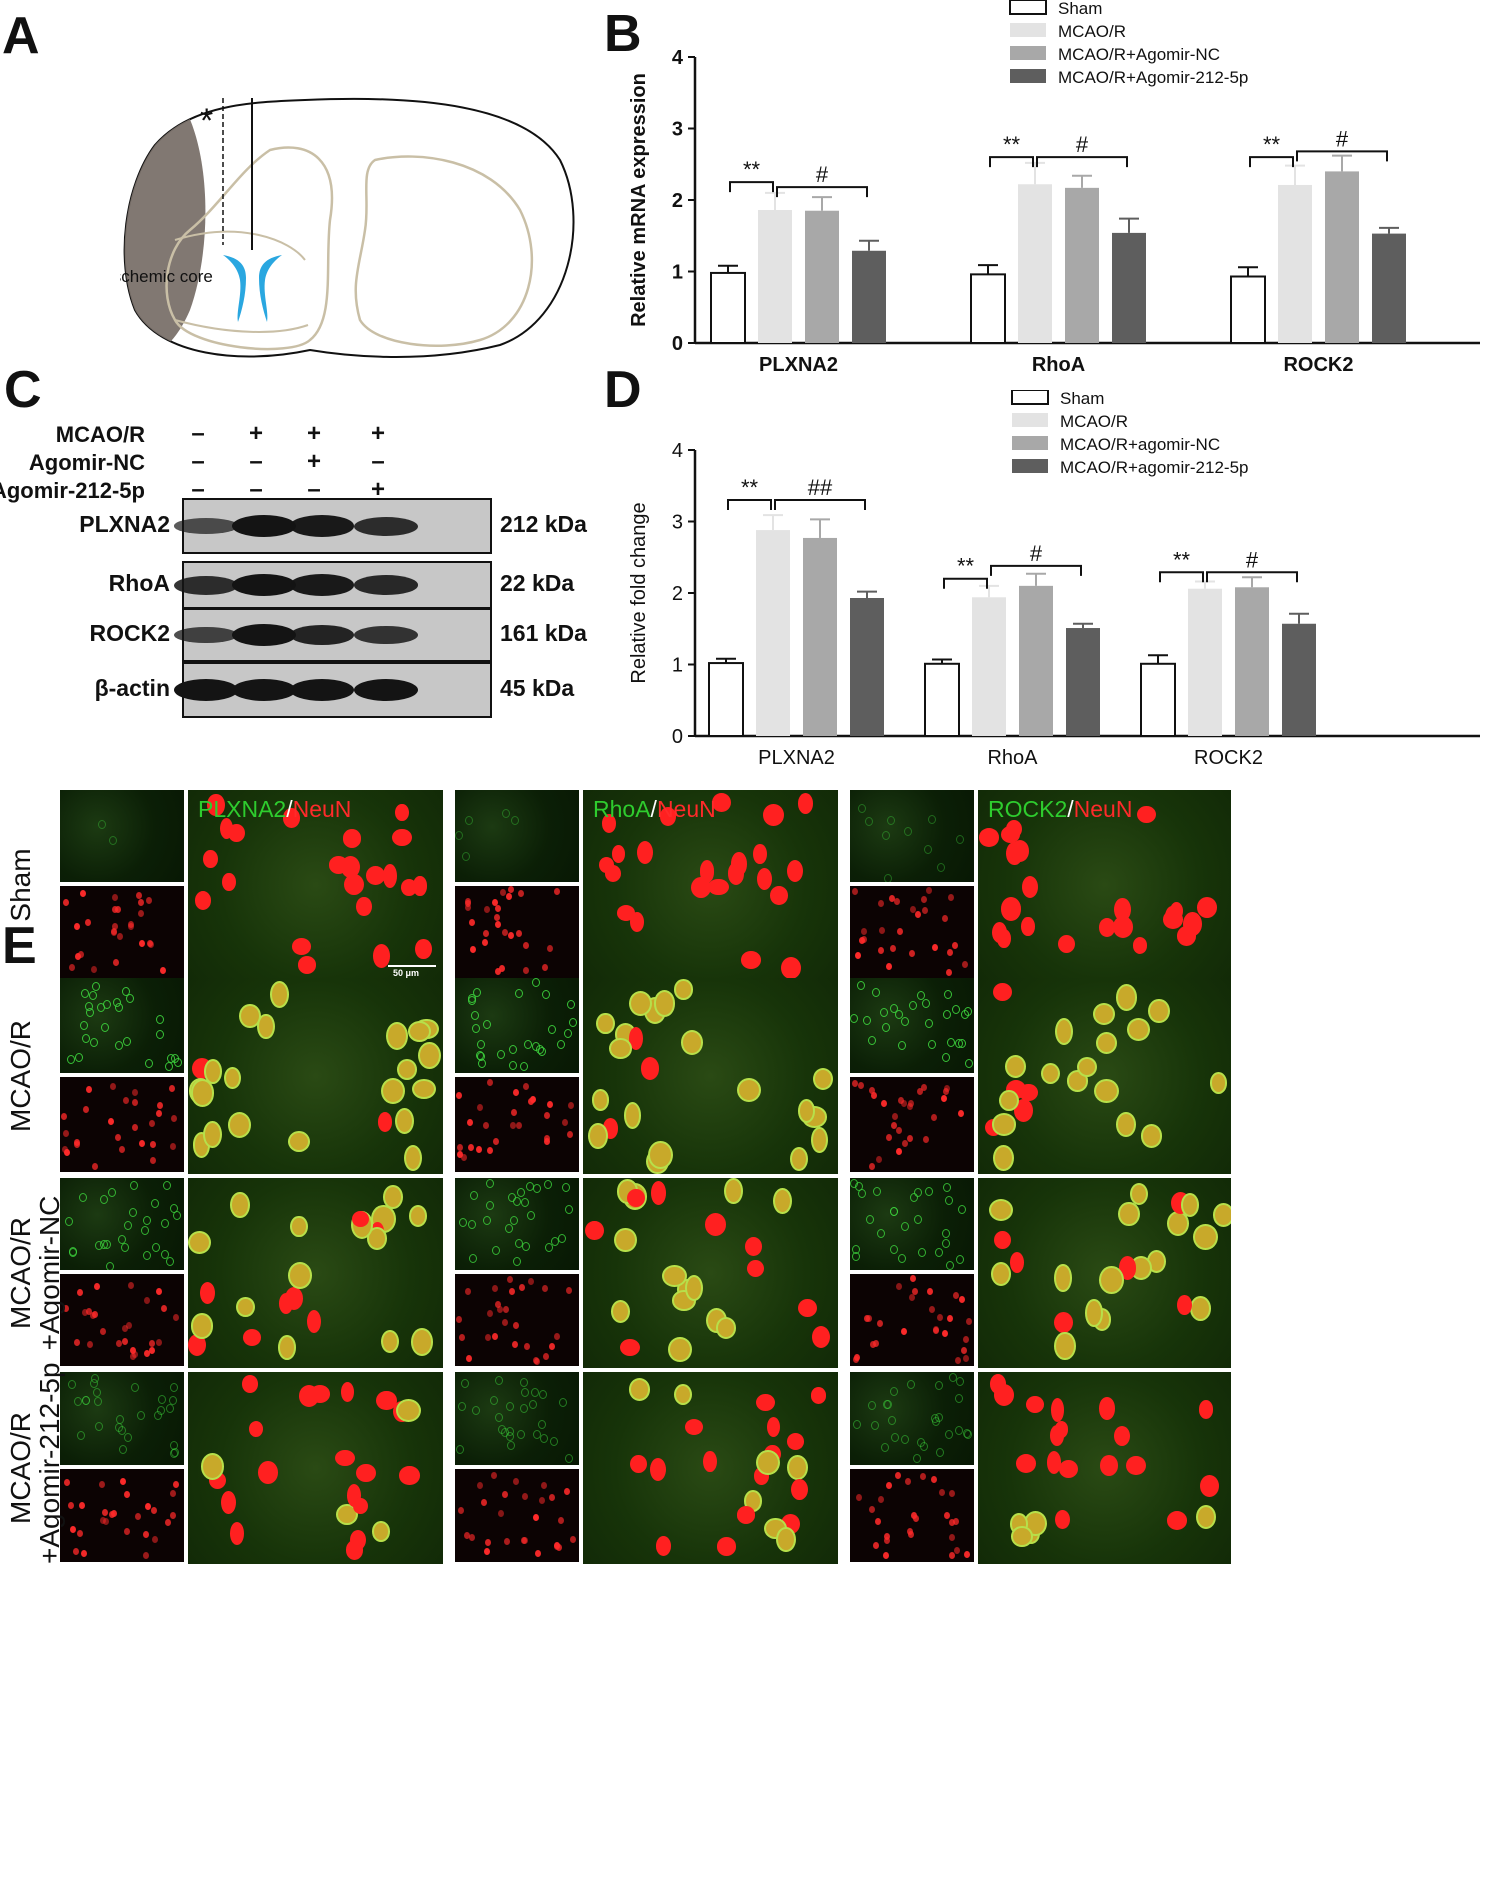 The image size is (1489, 1878). What do you see at coordinates (347, 227) in the screenshot?
I see `brain-schematic: * Ischemic core` at bounding box center [347, 227].